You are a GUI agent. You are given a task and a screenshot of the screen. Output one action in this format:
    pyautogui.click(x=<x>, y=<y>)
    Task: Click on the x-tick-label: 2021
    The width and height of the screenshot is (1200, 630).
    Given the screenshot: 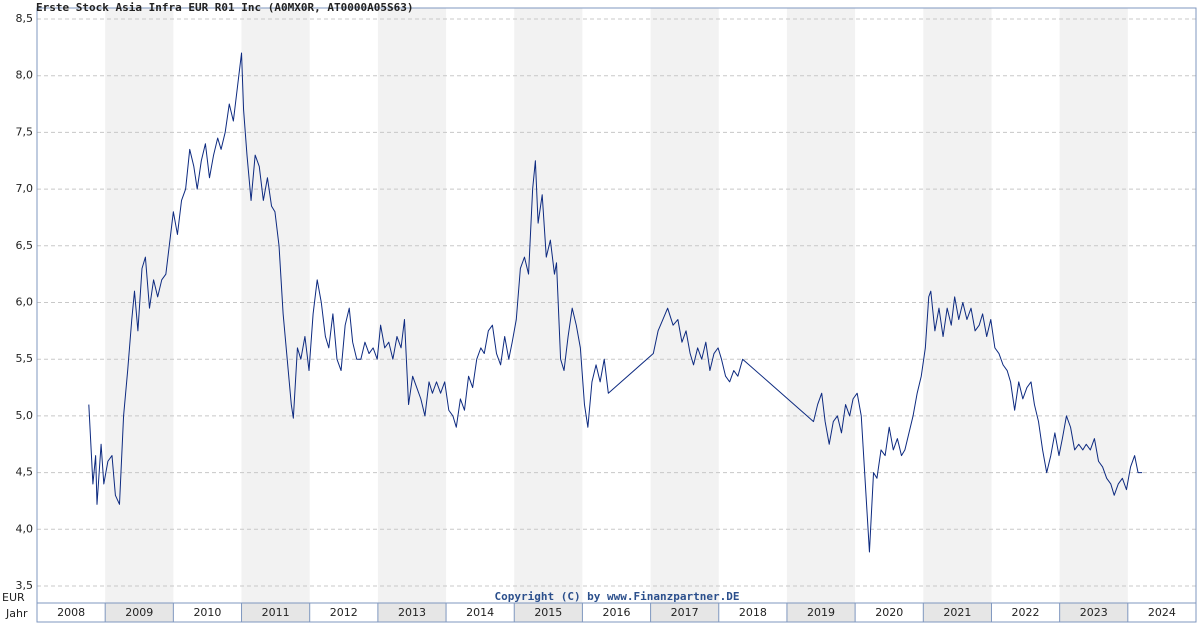 What is the action you would take?
    pyautogui.click(x=957, y=612)
    